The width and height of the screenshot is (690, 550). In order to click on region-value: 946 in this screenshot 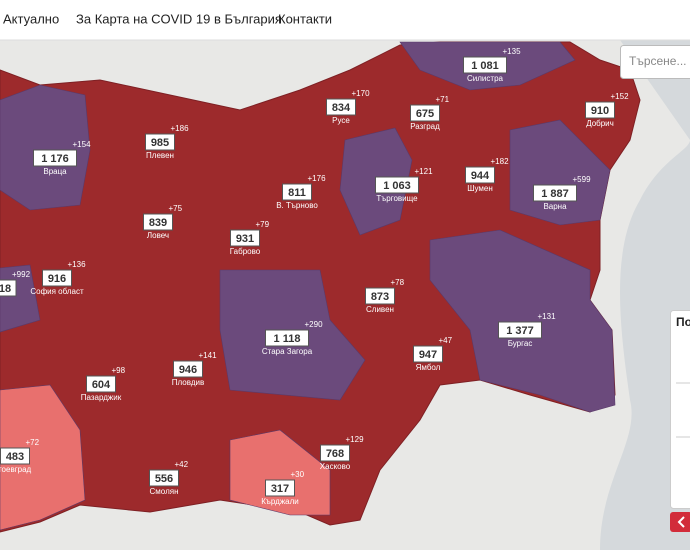, I will do `click(188, 370)`.